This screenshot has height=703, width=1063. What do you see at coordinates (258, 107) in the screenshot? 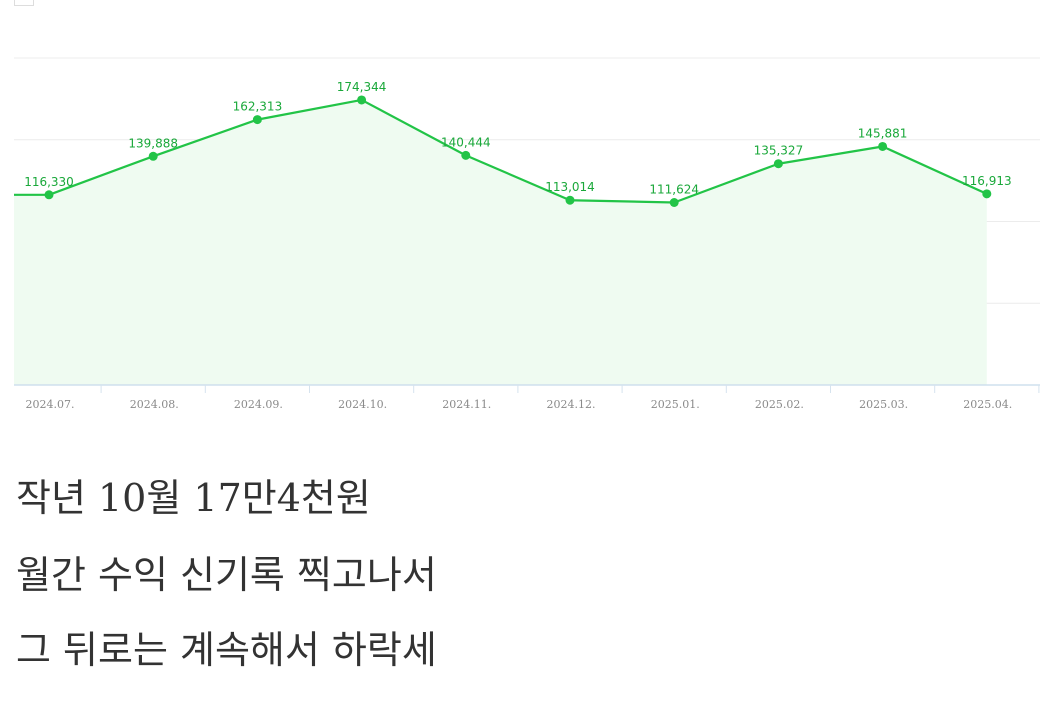
I see `data-label: 162,313` at bounding box center [258, 107].